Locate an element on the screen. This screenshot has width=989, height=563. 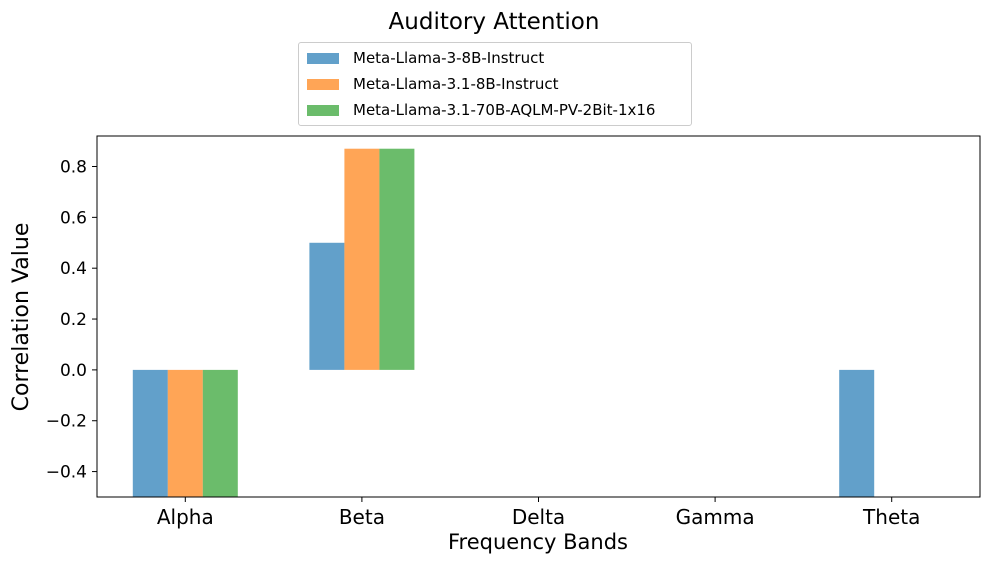
x-tick-label: Gamma is located at coordinates (715, 517).